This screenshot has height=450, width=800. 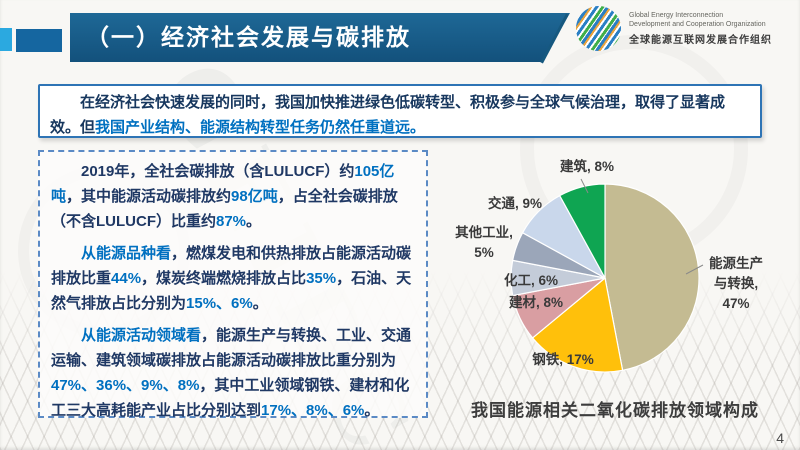 I want to click on highlight-text: 105亿吨, so click(x=223, y=184).